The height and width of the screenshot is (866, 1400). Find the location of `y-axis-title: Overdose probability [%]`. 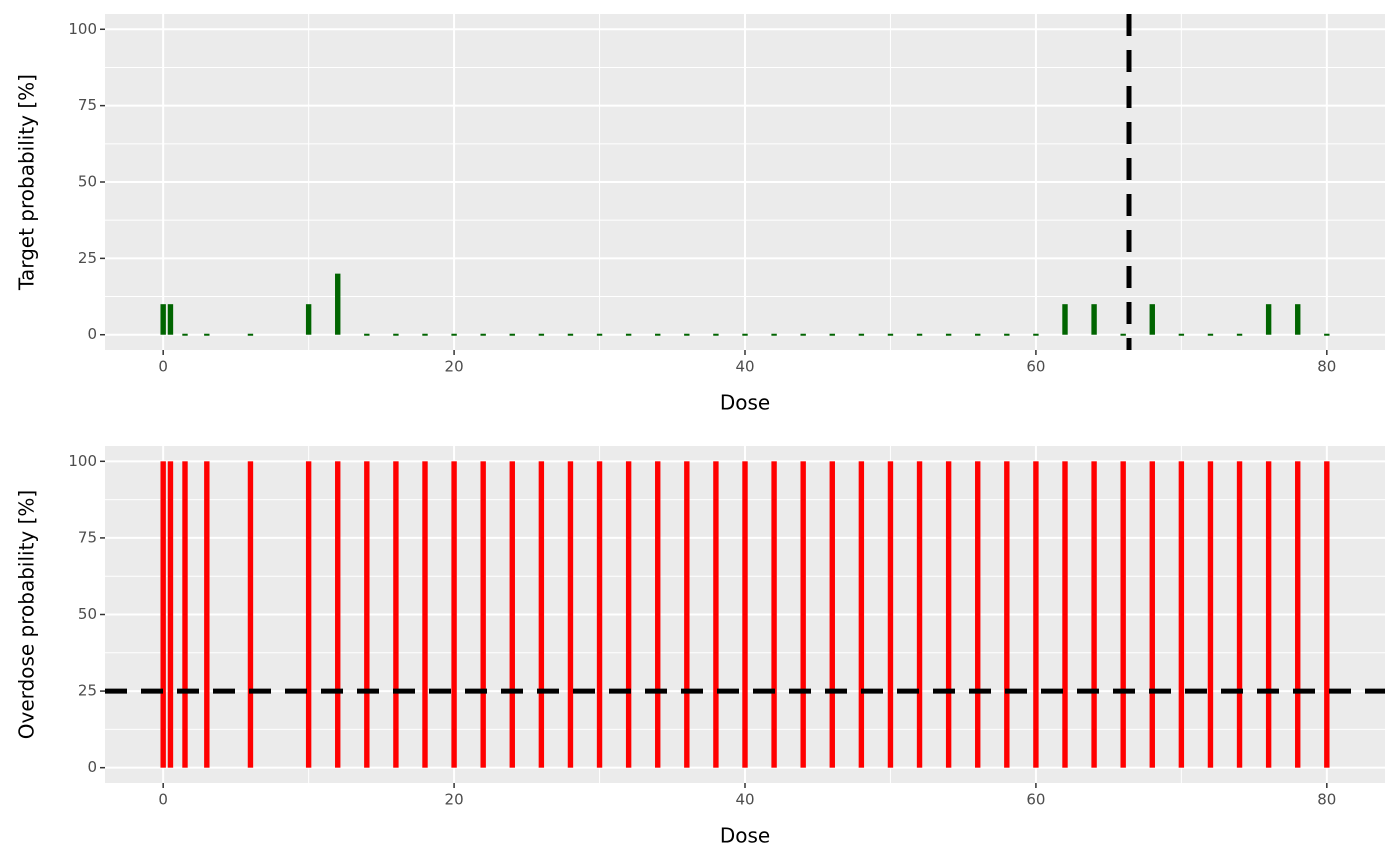

y-axis-title: Overdose probability [%] is located at coordinates (27, 614).